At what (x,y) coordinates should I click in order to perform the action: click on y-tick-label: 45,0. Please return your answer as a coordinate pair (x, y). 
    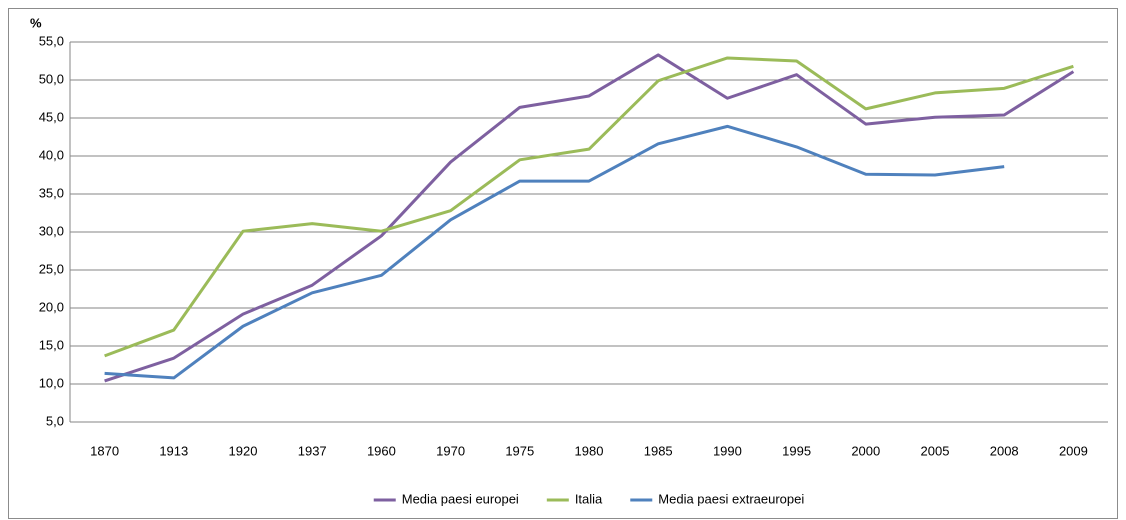
    Looking at the image, I should click on (51, 116).